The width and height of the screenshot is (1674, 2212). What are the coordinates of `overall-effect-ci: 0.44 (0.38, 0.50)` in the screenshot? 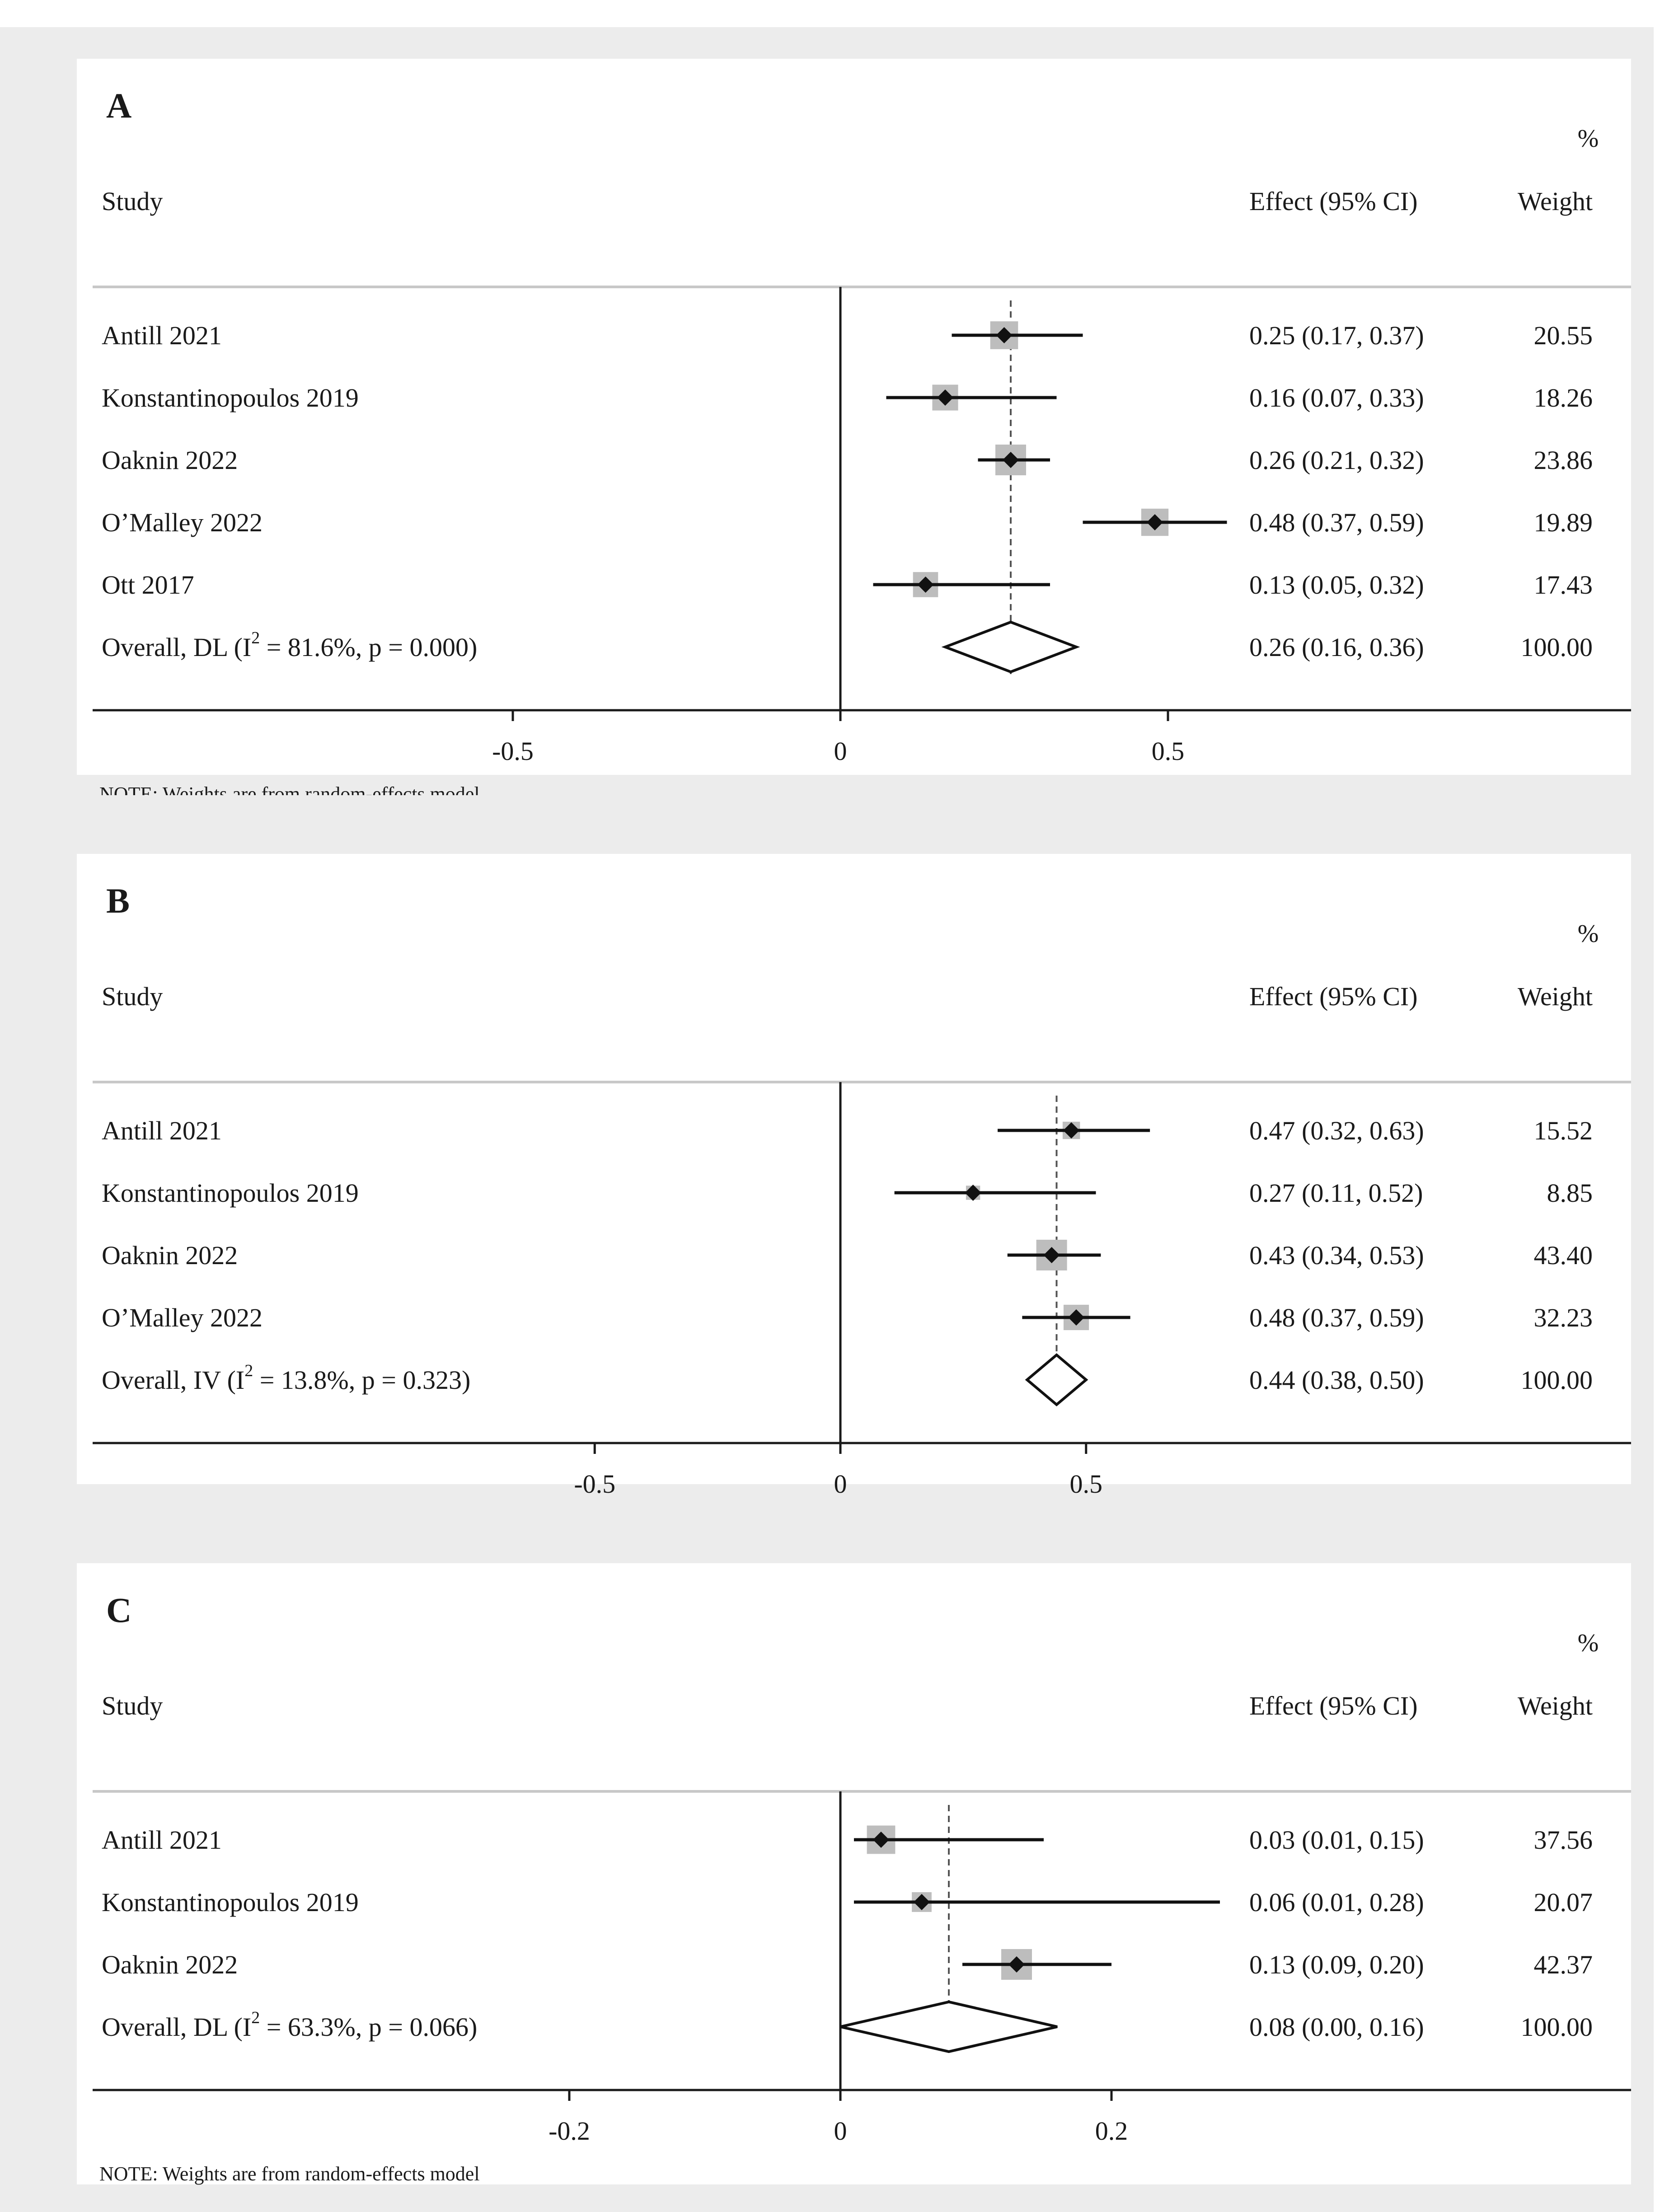 It's located at (1336, 1380).